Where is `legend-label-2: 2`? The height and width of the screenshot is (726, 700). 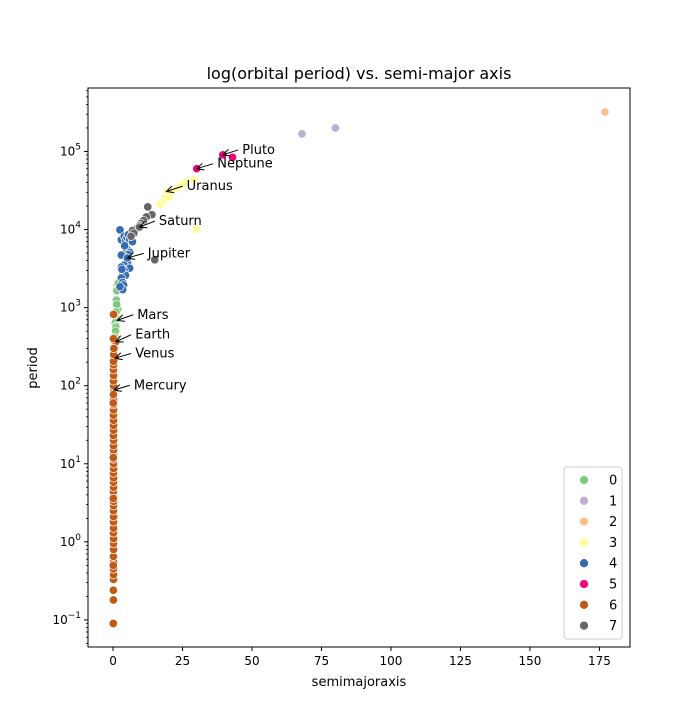
legend-label-2: 2 is located at coordinates (613, 522).